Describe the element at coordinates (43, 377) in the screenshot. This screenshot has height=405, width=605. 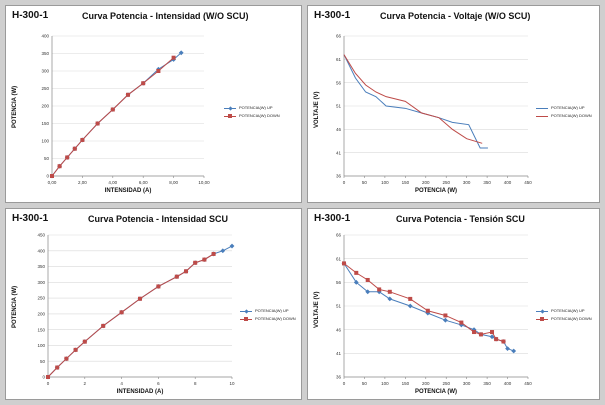
I see `y-tick-label: 0` at that location.